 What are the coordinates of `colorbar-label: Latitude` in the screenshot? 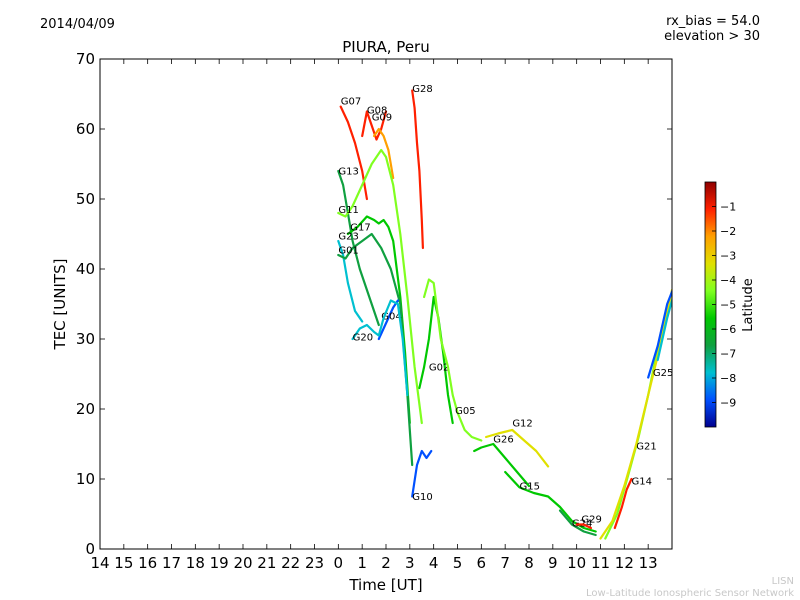 It's located at (748, 305).